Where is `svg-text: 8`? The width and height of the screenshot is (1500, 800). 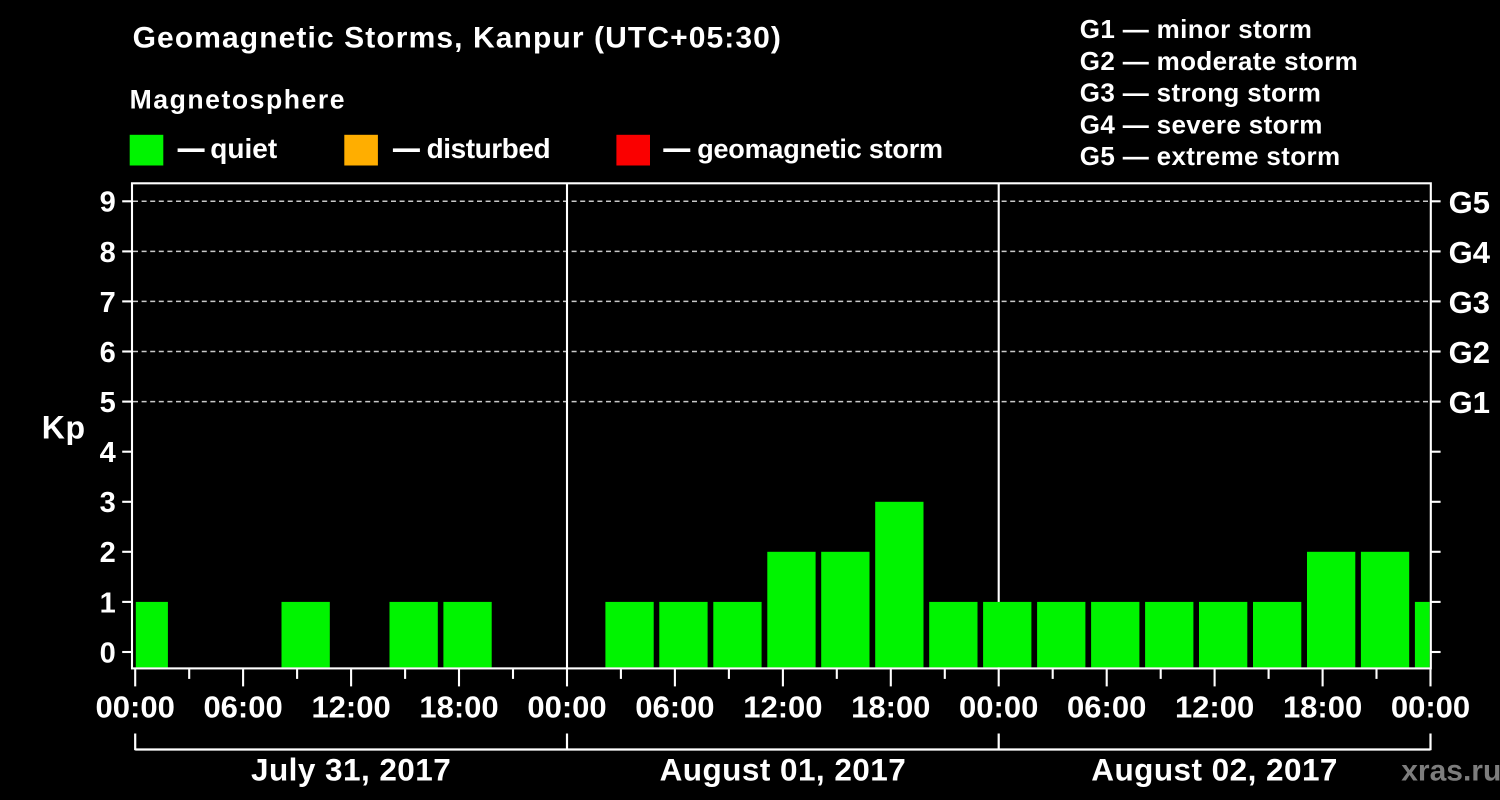
svg-text: 8 is located at coordinates (108, 253).